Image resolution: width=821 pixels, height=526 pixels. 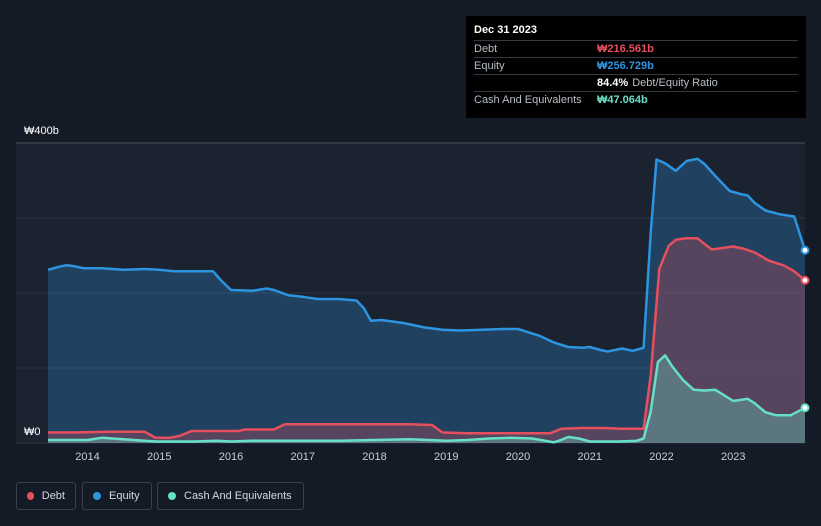 What do you see at coordinates (733, 457) in the screenshot?
I see `x-tick-label: 2023` at bounding box center [733, 457].